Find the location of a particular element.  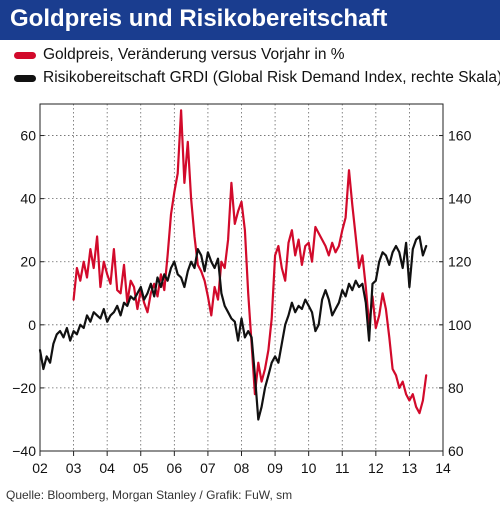

x-tick-label: 04 is located at coordinates (107, 468).